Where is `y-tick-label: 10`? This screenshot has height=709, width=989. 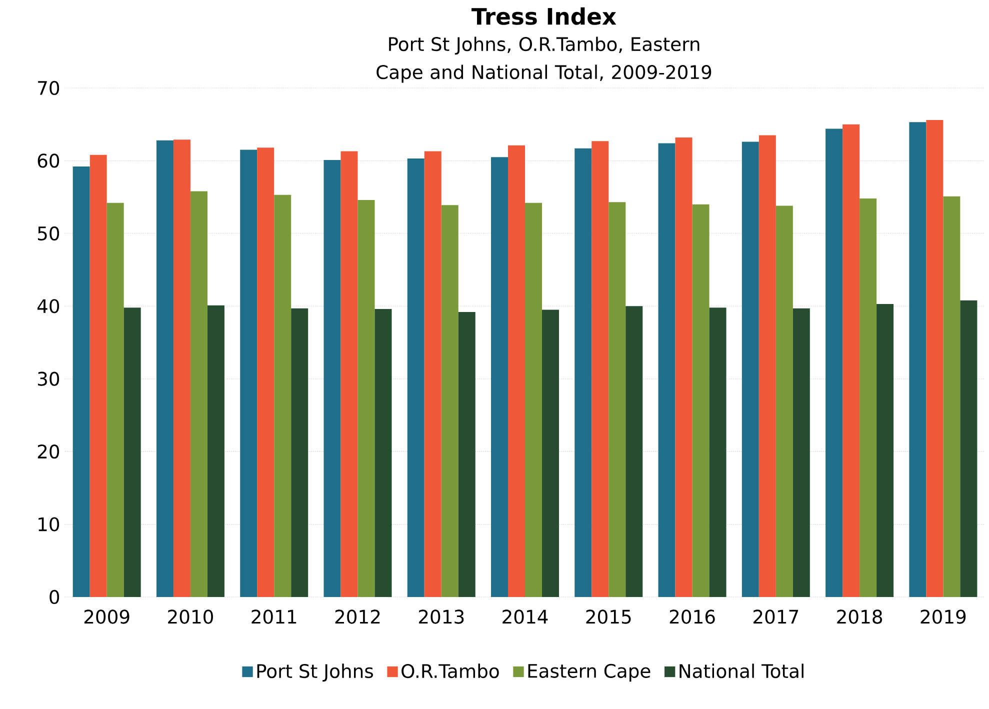
y-tick-label: 10 is located at coordinates (49, 524).